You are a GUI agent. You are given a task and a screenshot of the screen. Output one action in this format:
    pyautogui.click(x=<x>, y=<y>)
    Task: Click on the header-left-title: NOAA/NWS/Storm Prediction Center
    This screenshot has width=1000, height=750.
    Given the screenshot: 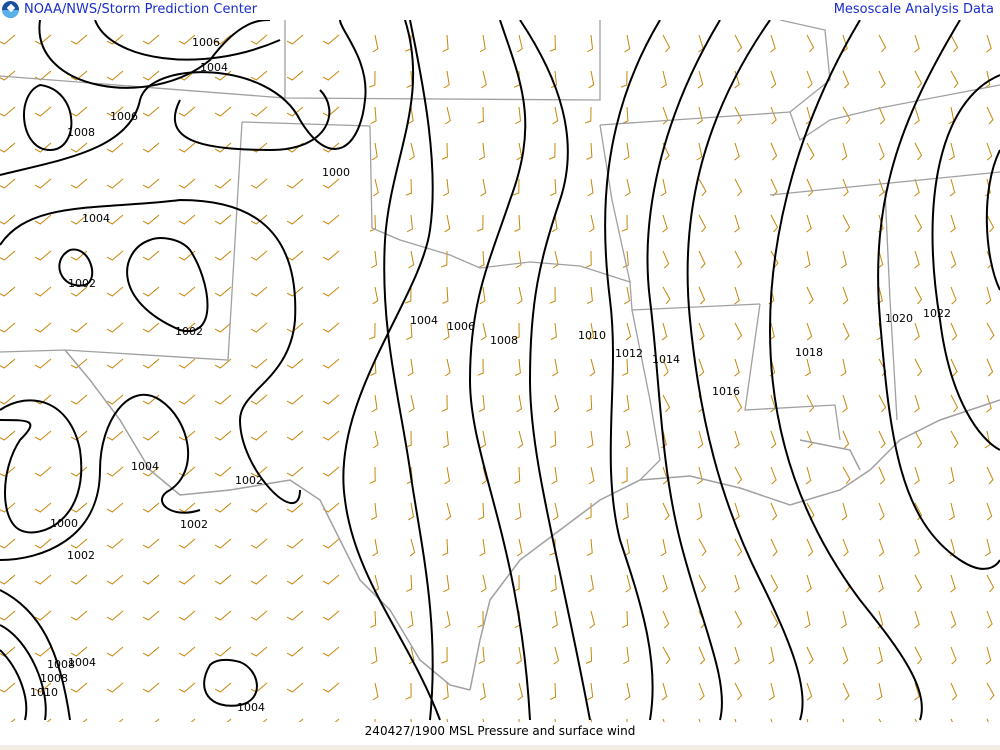 What is the action you would take?
    pyautogui.click(x=141, y=9)
    